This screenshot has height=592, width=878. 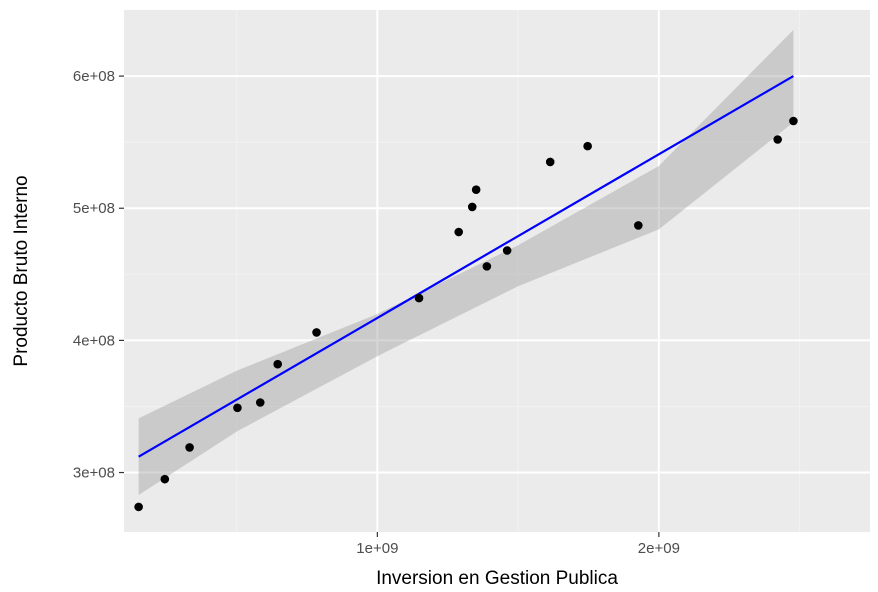 I want to click on y-tick-label: 3e+08, so click(x=94, y=473).